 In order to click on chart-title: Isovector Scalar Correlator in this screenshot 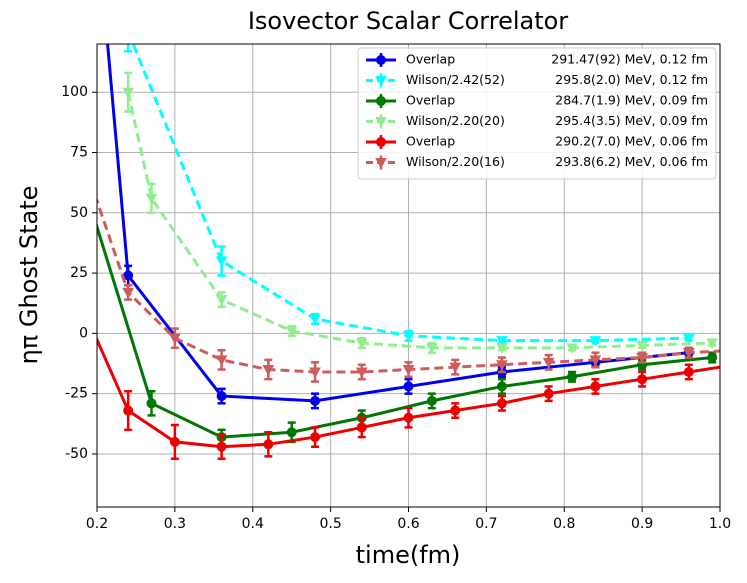, I will do `click(408, 21)`.